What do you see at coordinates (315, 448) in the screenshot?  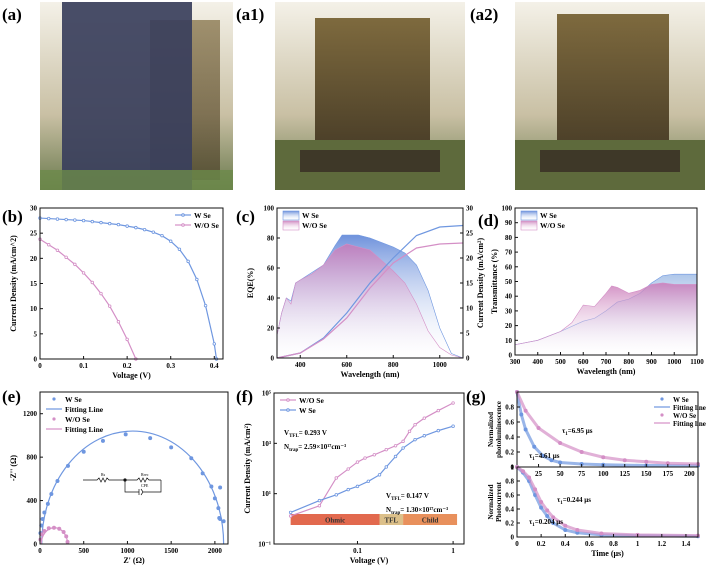 I see `ntrap-annotation: Ntrap= 2.59×10¹⁷cm⁻³` at bounding box center [315, 448].